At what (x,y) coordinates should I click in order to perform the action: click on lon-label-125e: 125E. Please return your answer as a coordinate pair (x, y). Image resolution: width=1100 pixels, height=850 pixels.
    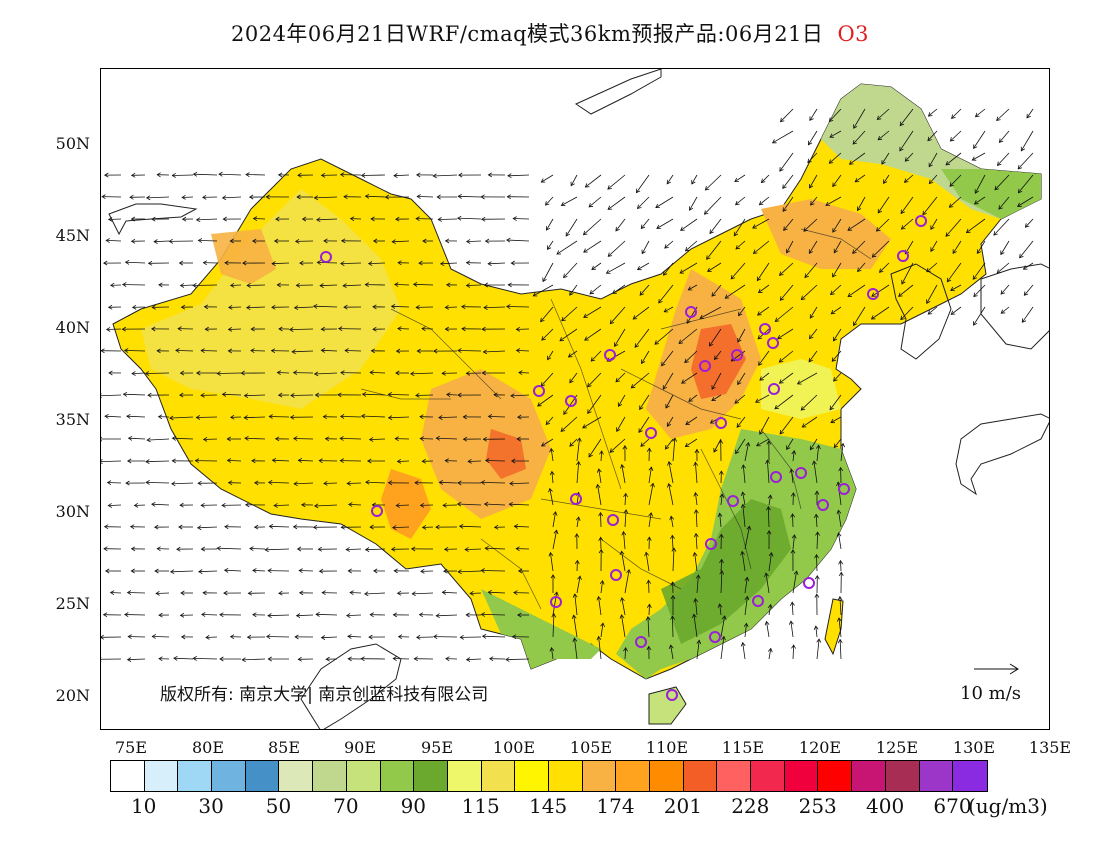
    Looking at the image, I should click on (897, 747).